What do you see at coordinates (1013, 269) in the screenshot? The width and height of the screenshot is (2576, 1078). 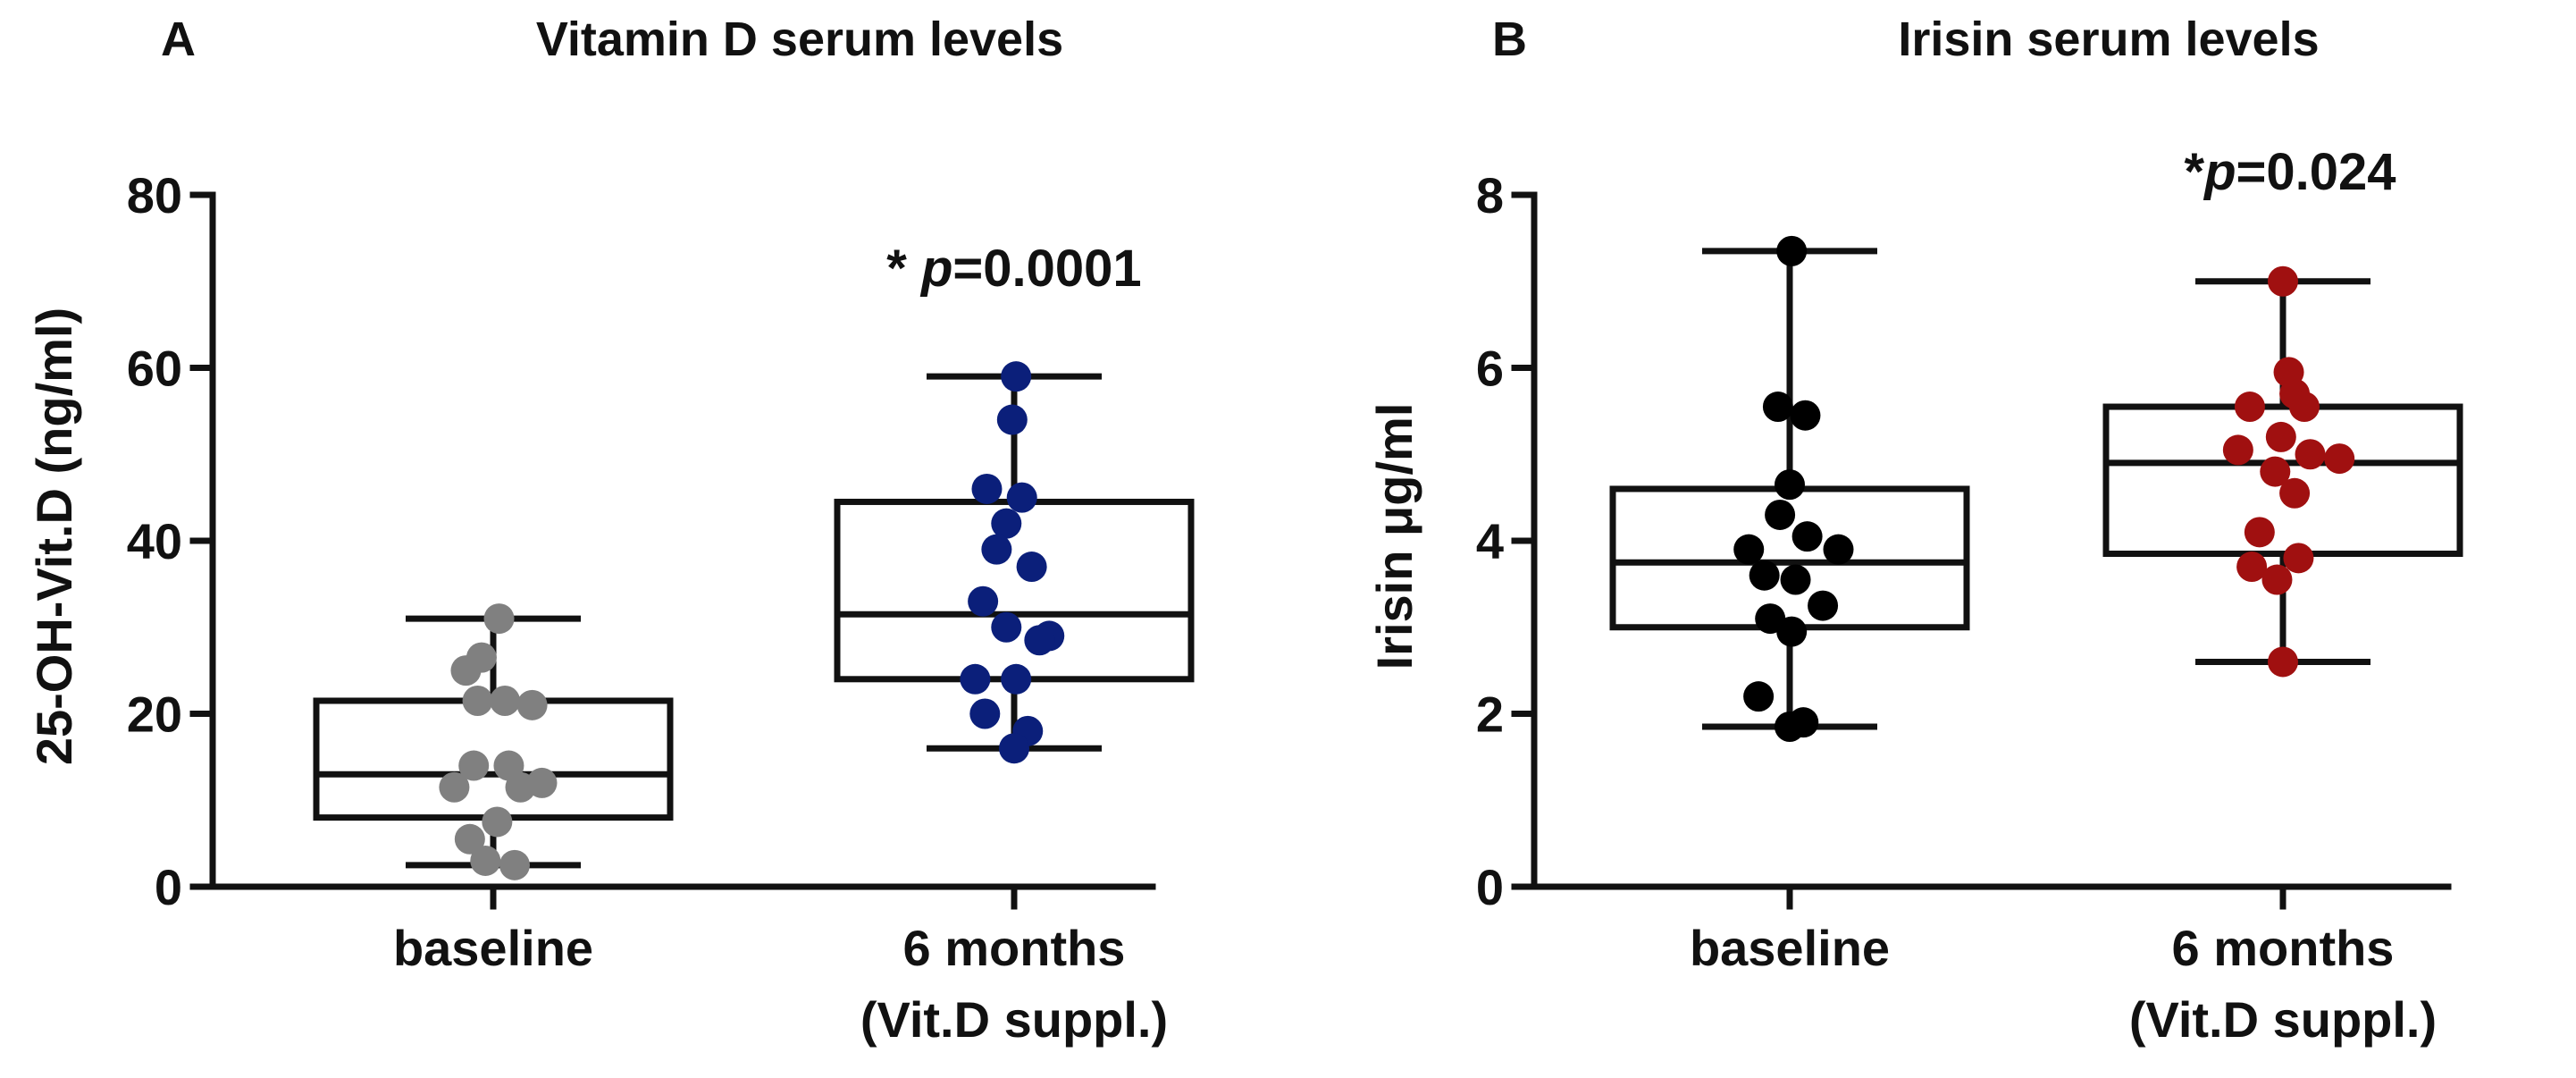 I see `panel-a-p-value: * p=0.0001` at bounding box center [1013, 269].